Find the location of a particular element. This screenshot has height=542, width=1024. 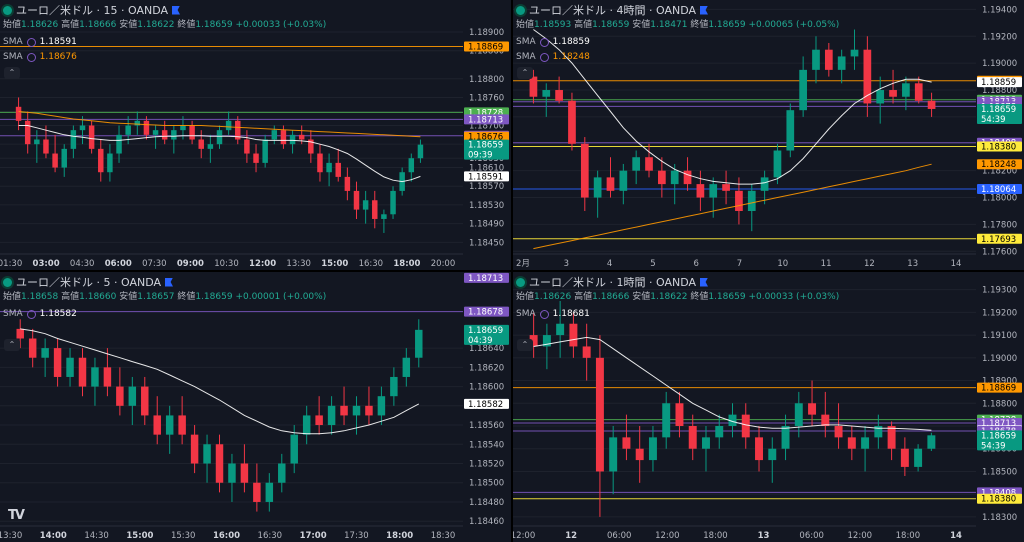

sma-legend-1: SMA 1.18681 is located at coordinates (553, 314).